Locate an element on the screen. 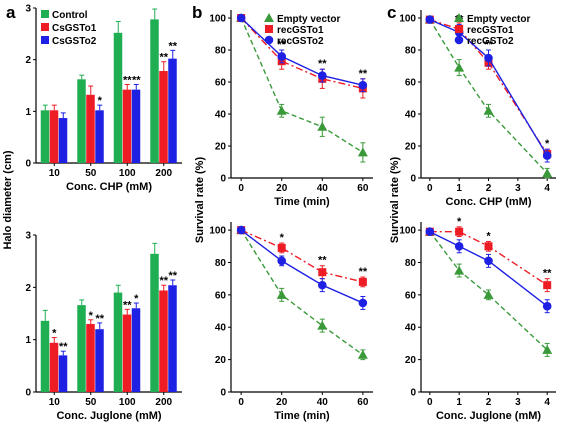 Image resolution: width=567 pixels, height=422 pixels. legend-swatch is located at coordinates (45, 40).